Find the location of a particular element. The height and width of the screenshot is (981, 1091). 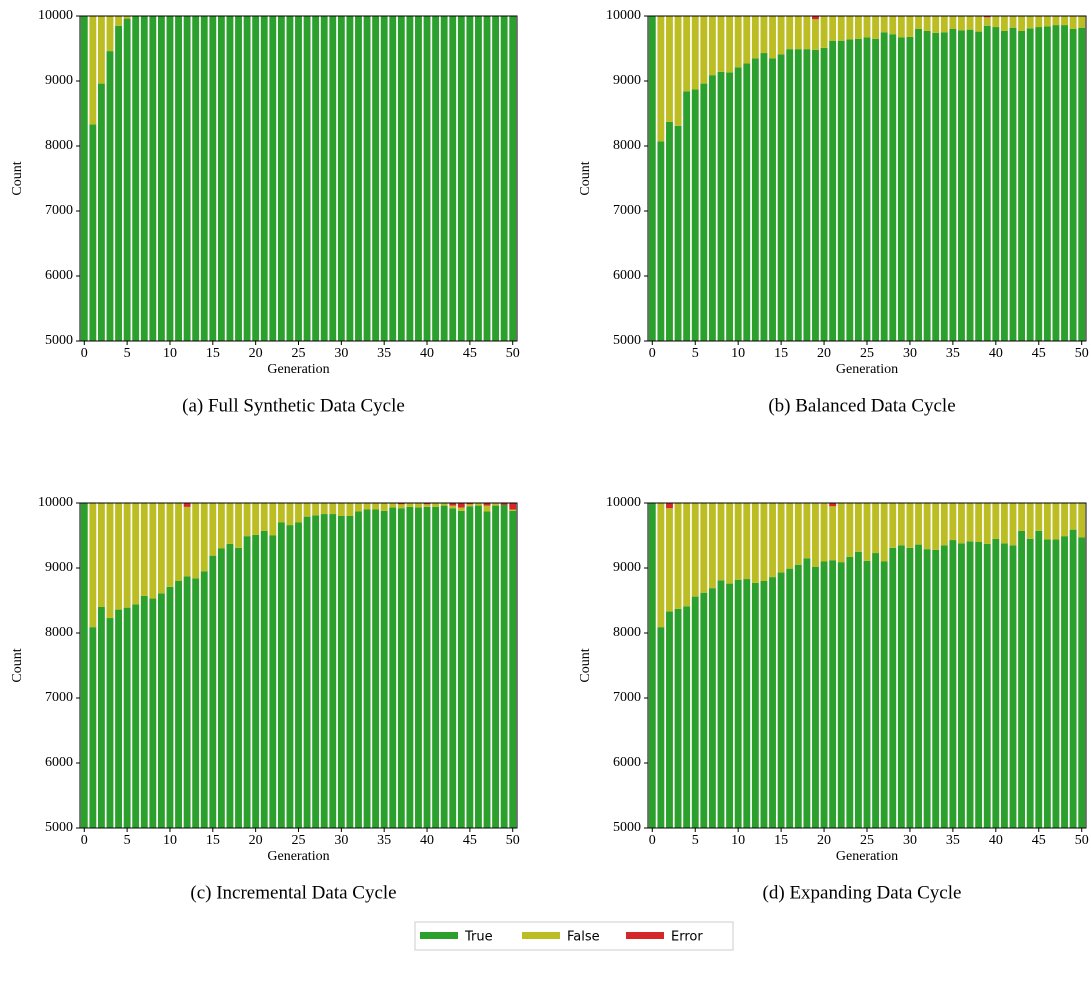

y-tick-label: 9000 is located at coordinates (627, 80).